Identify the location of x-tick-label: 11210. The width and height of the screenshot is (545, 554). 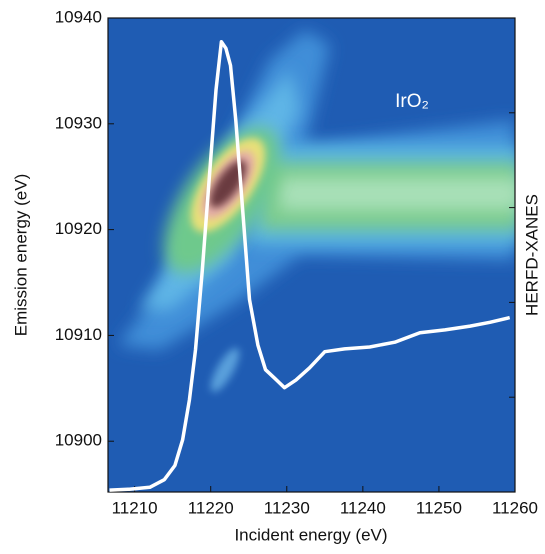
(135, 507).